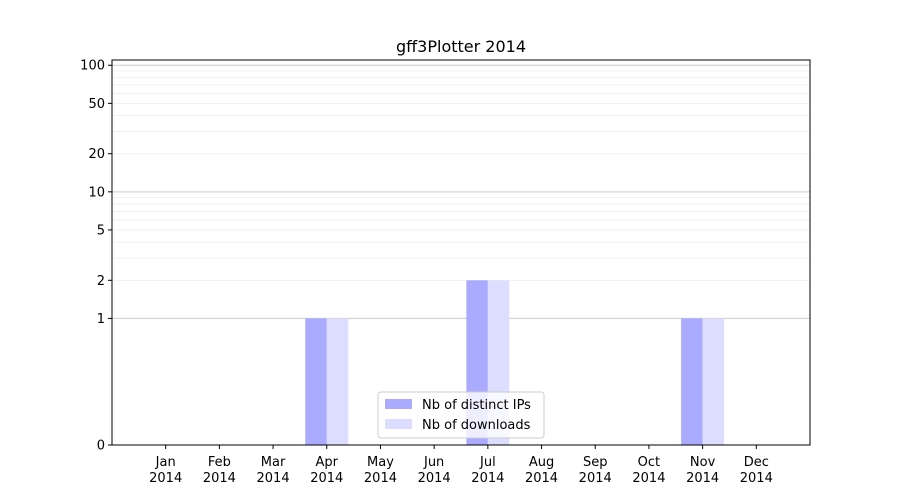  Describe the element at coordinates (96, 192) in the screenshot. I see `y-tick-label: 10` at that location.